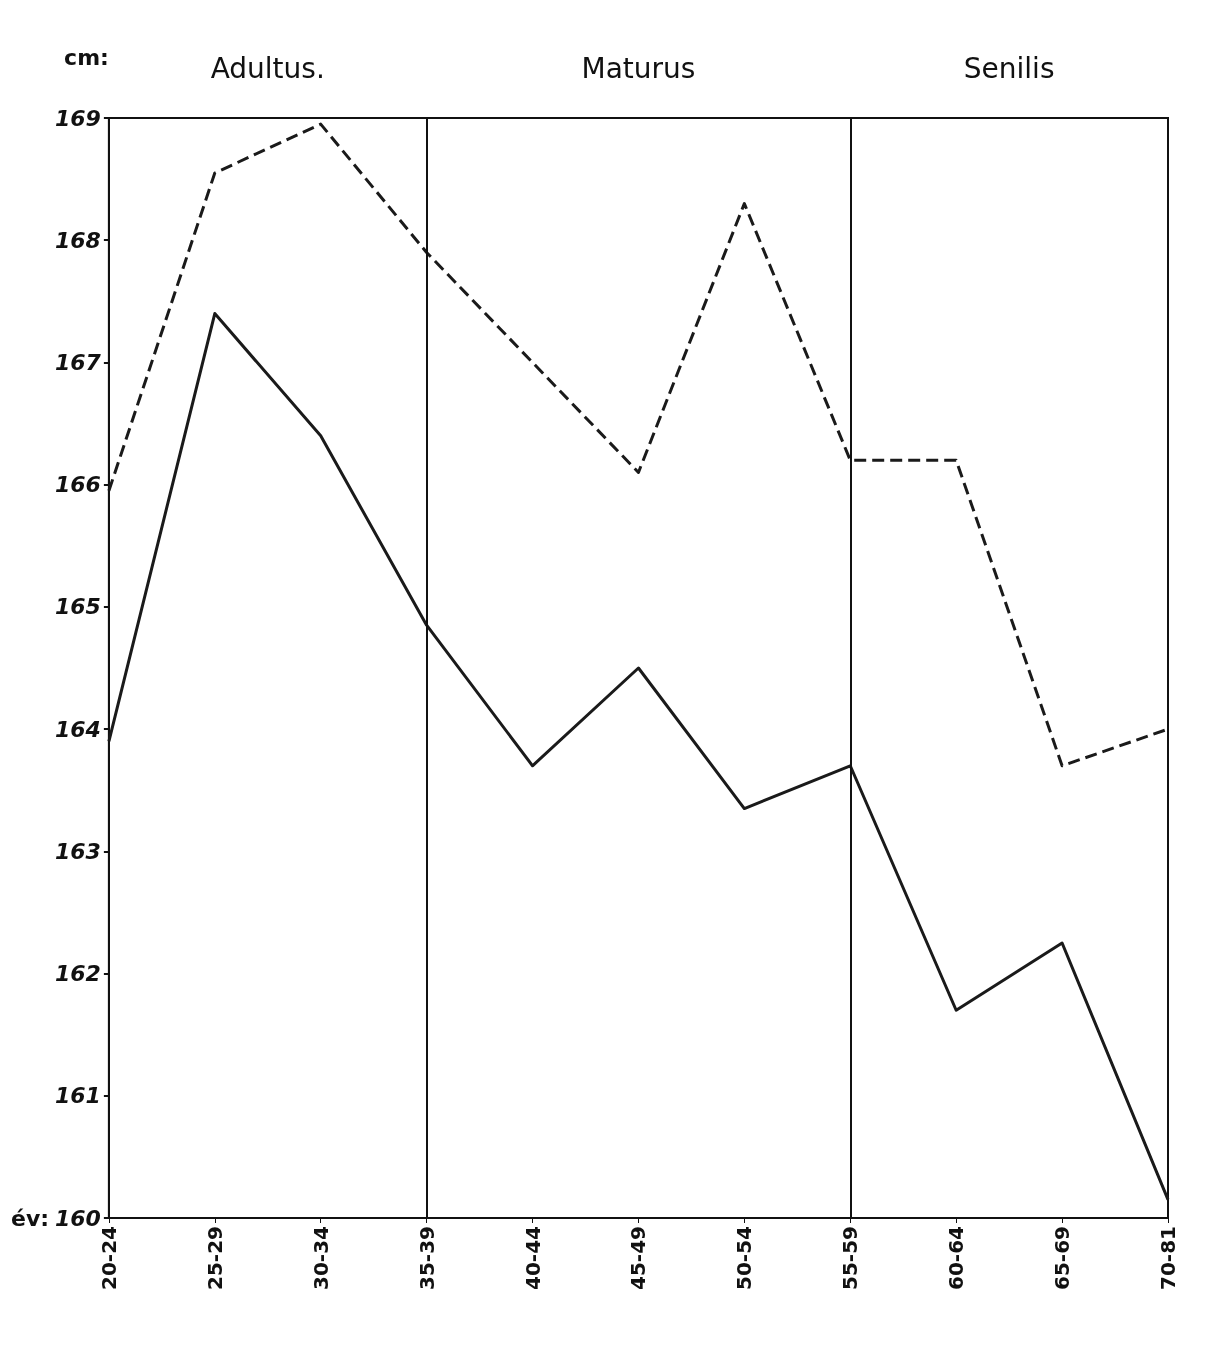  I want to click on x-tick-label: 50-54, so click(744, 1258).